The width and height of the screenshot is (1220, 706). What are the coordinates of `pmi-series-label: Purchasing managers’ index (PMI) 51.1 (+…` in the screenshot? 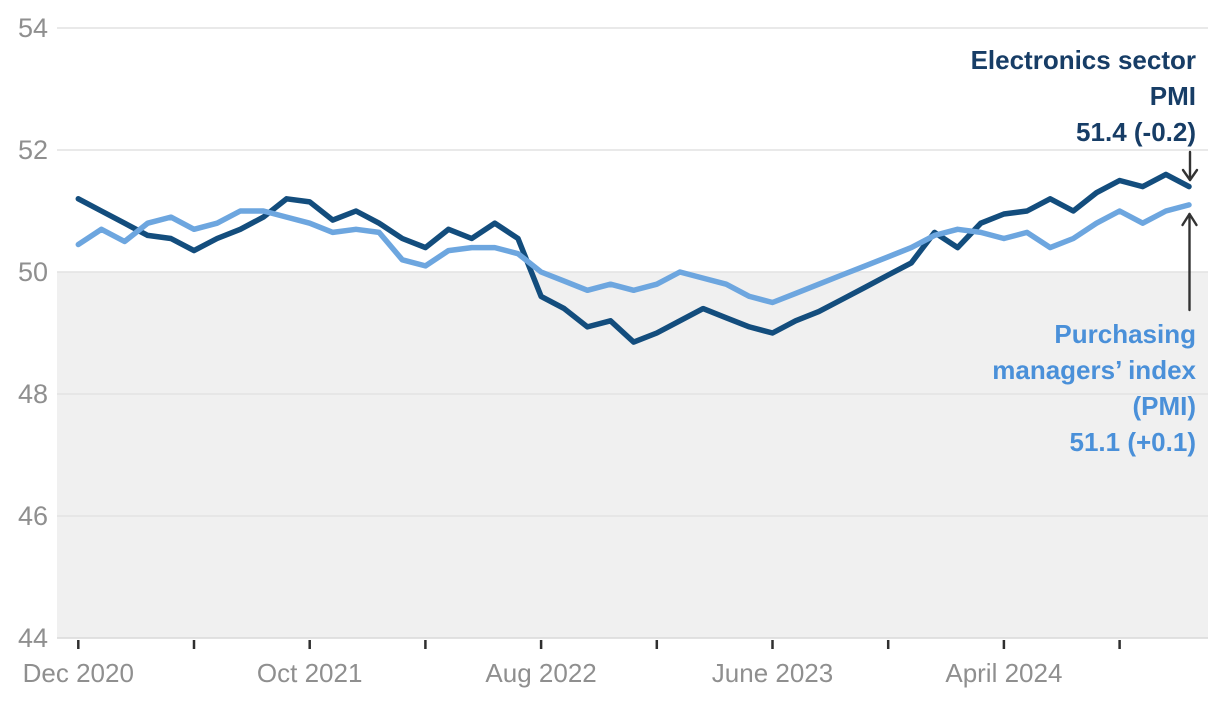 It's located at (1094, 388).